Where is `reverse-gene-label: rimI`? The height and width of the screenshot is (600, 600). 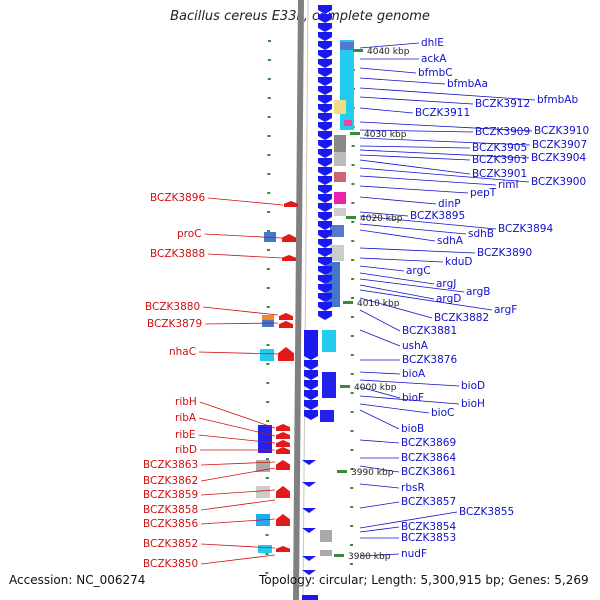
reverse-gene-label: rimI is located at coordinates (508, 185).